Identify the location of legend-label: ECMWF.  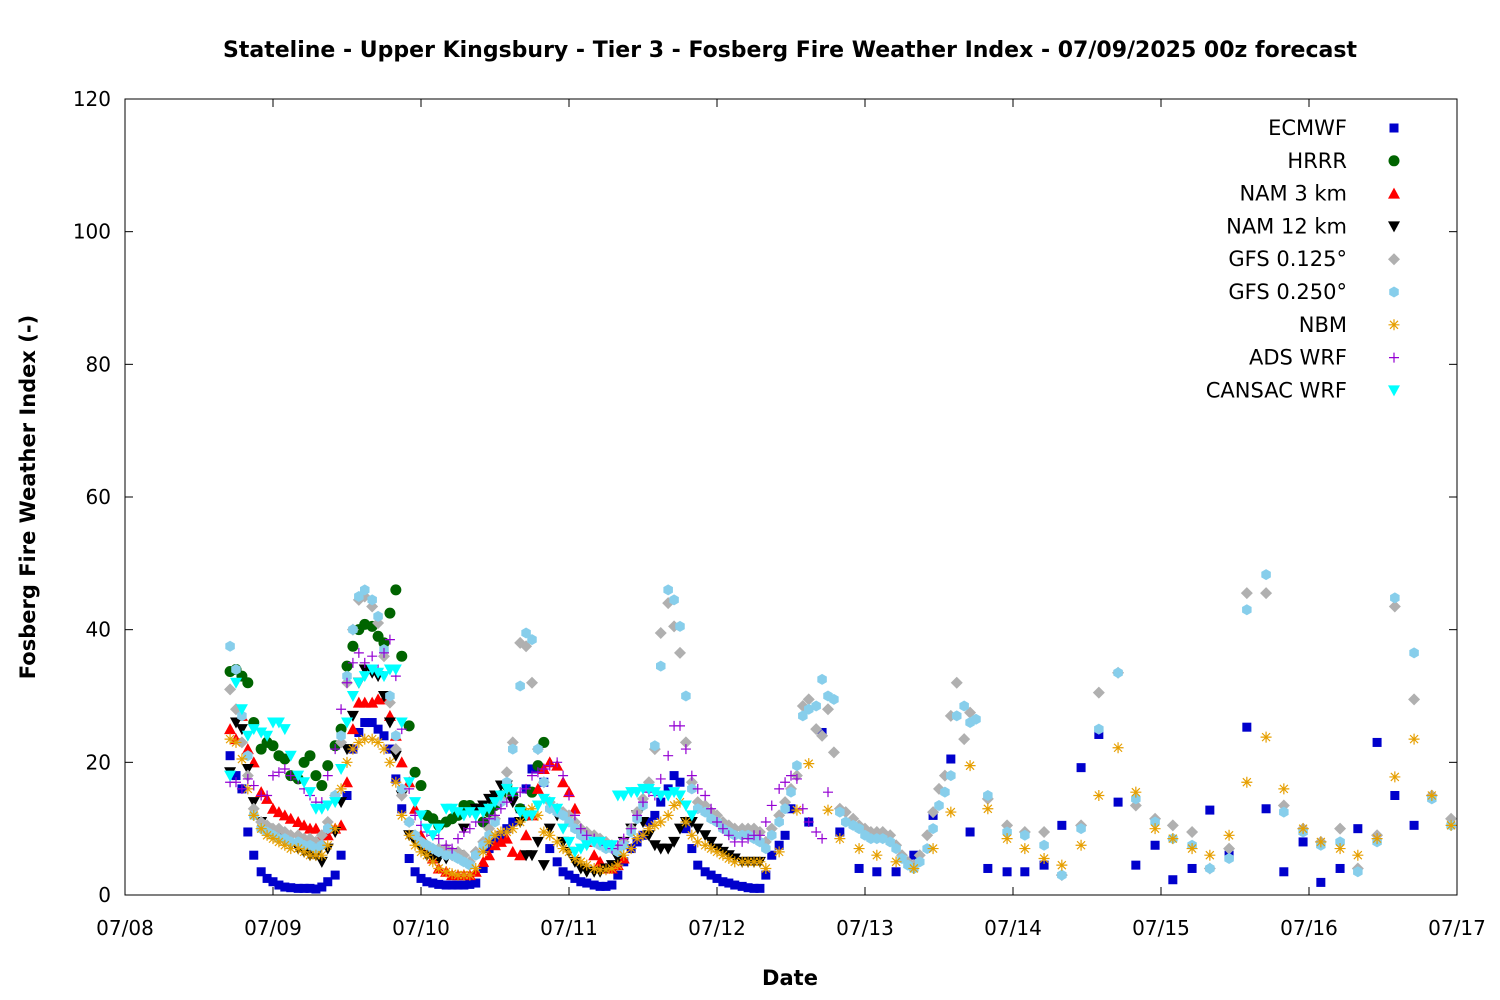
(1307, 128).